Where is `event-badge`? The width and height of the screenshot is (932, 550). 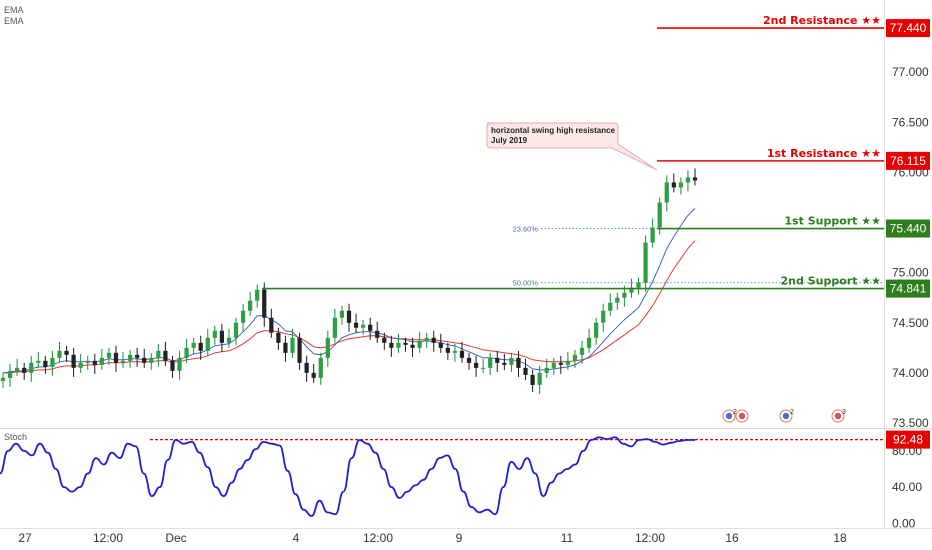
event-badge is located at coordinates (742, 416).